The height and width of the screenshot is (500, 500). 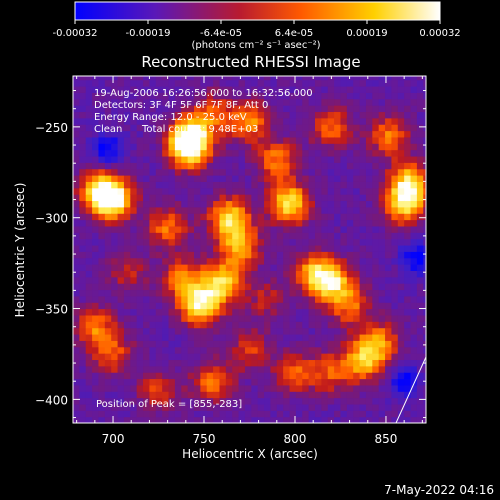 I want to click on annotation-energy: Energy Range: 12.0 - 25.0 keV, so click(x=170, y=117).